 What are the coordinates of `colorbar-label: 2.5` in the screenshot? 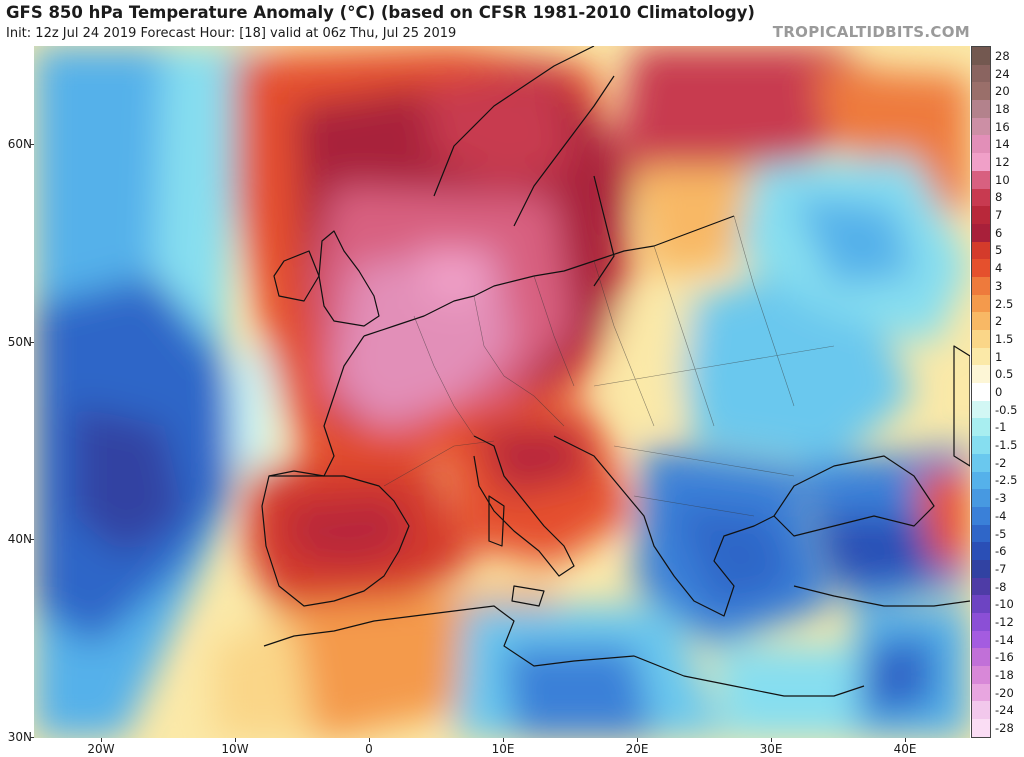 It's located at (1004, 303).